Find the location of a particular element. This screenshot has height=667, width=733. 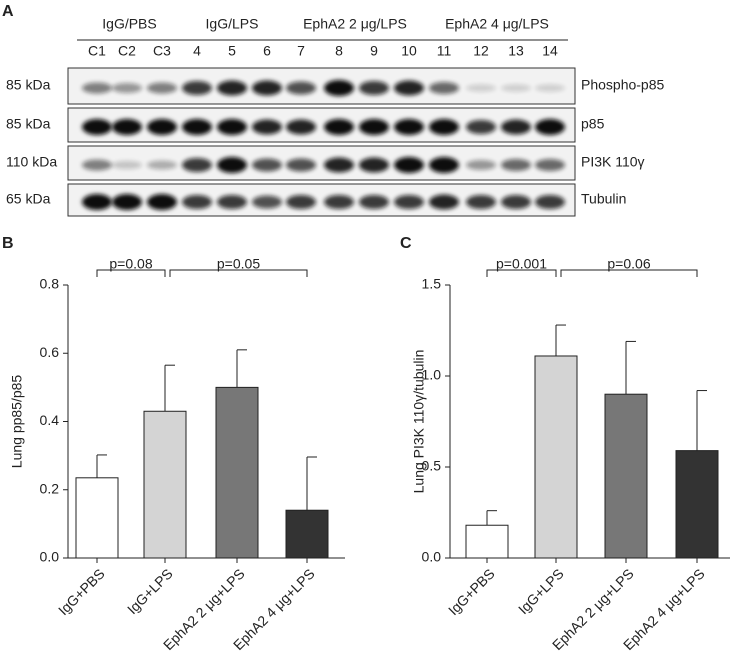

lane-label: C3 is located at coordinates (162, 51).